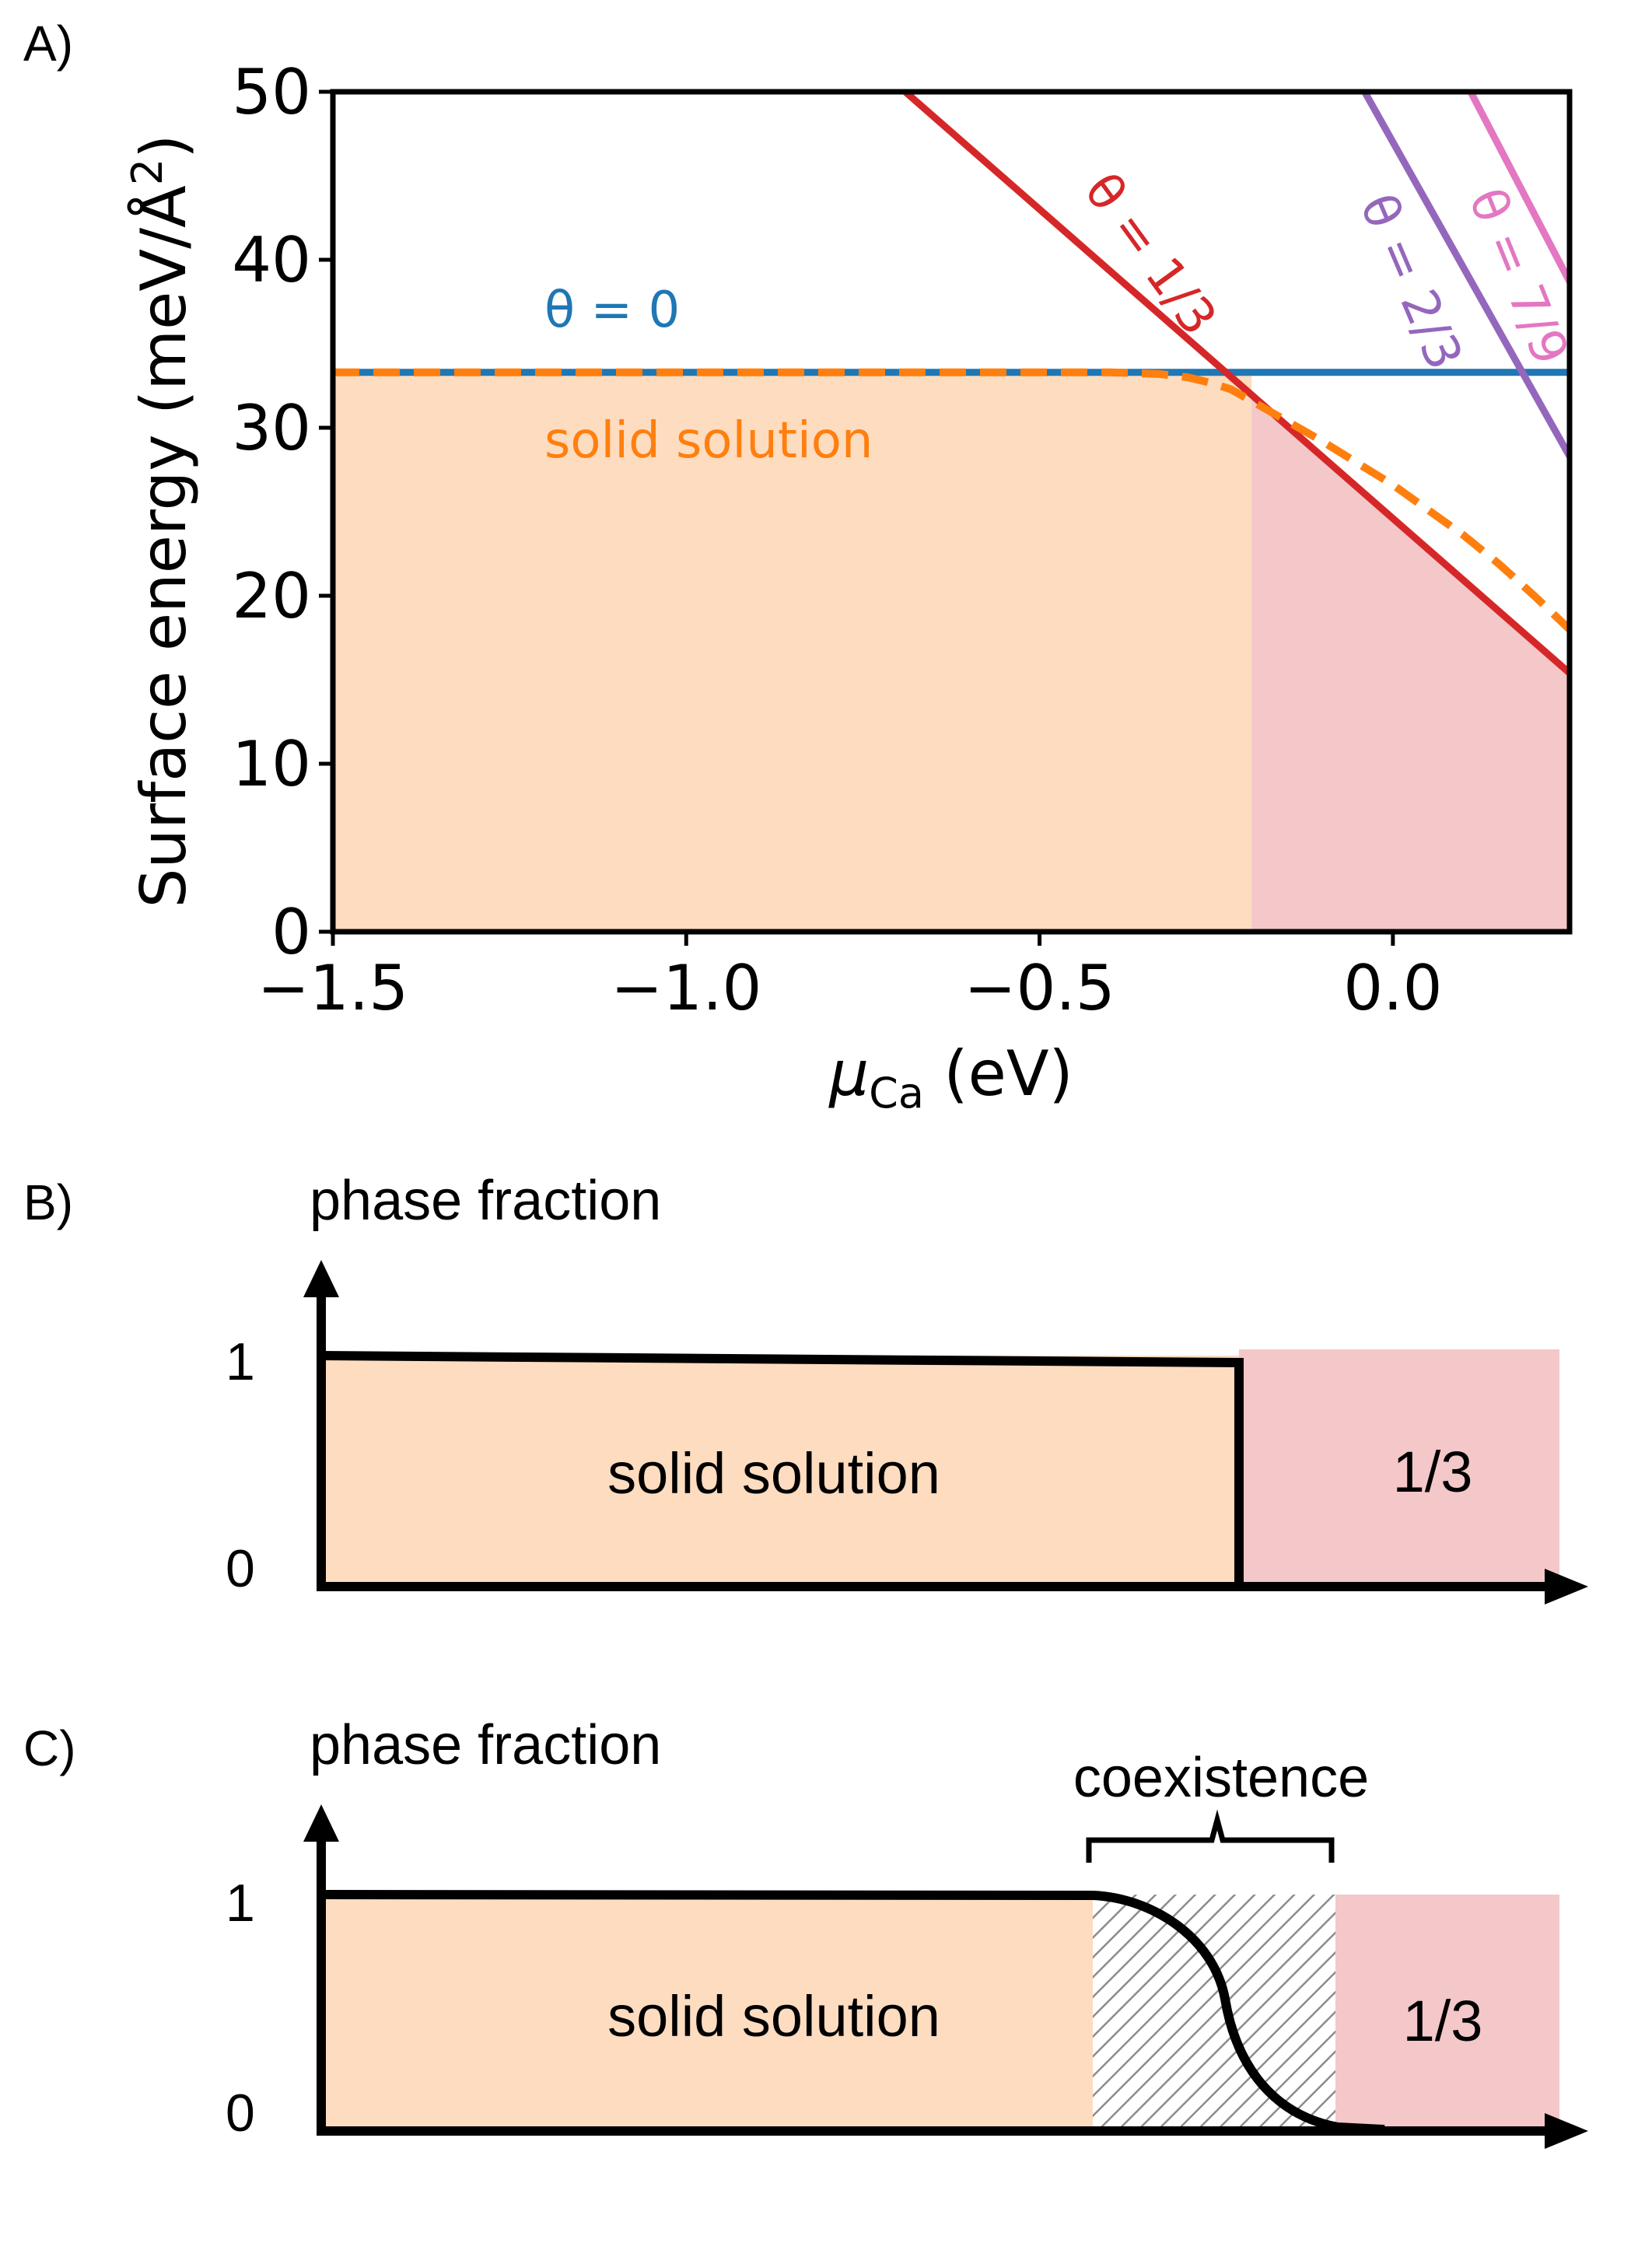  I want to click on chart-c-ytick-1: 1, so click(240, 1903).